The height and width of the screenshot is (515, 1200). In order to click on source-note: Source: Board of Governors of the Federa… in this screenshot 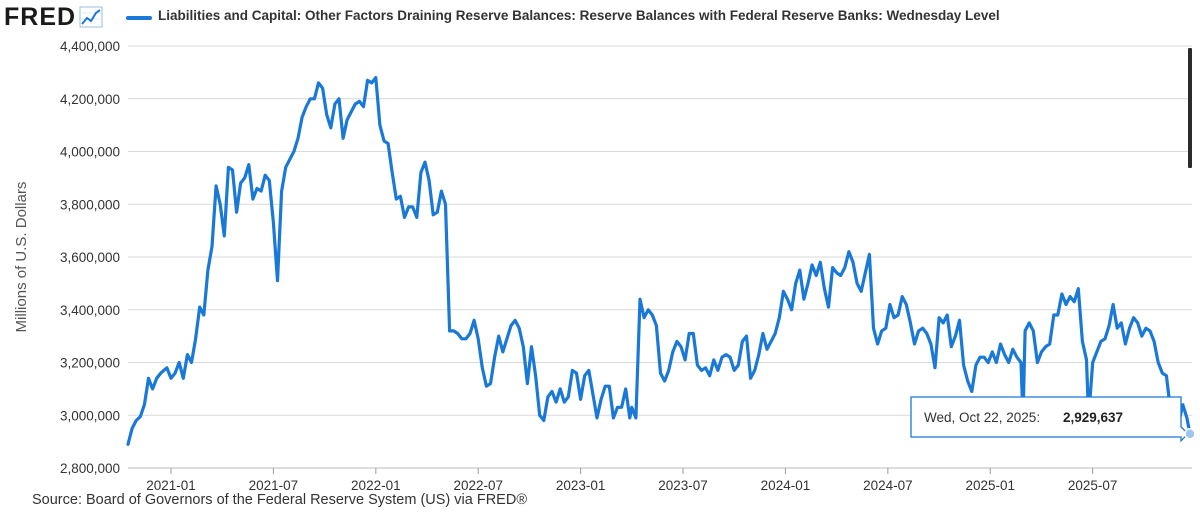, I will do `click(280, 500)`.